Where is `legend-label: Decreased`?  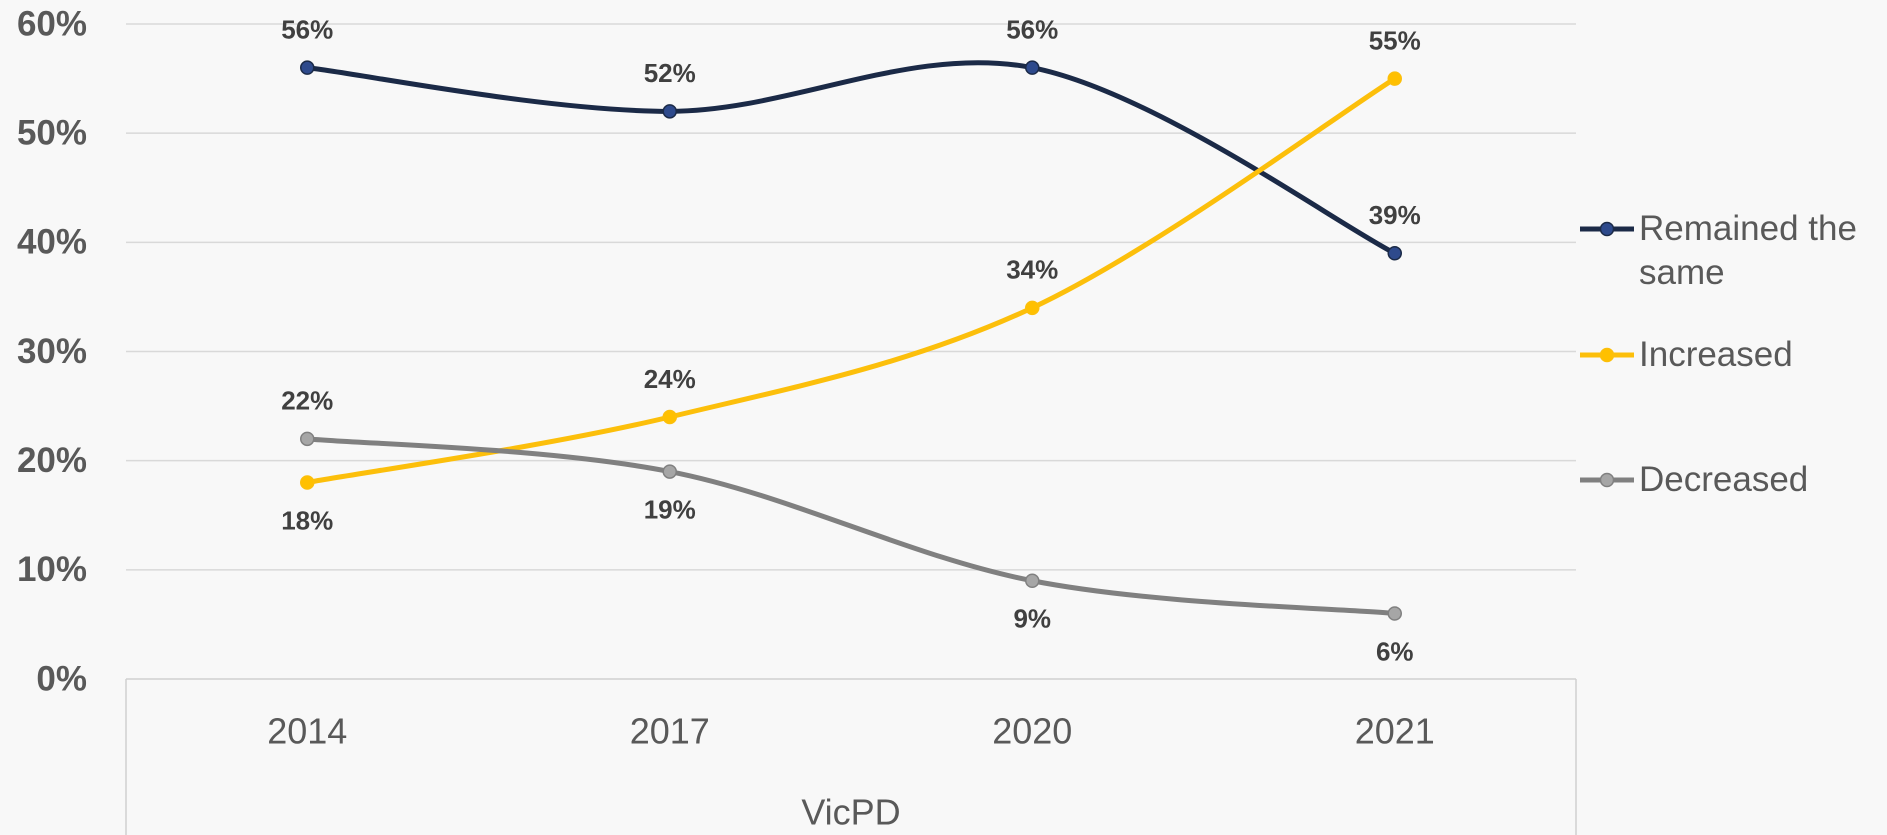 legend-label: Decreased is located at coordinates (1724, 479).